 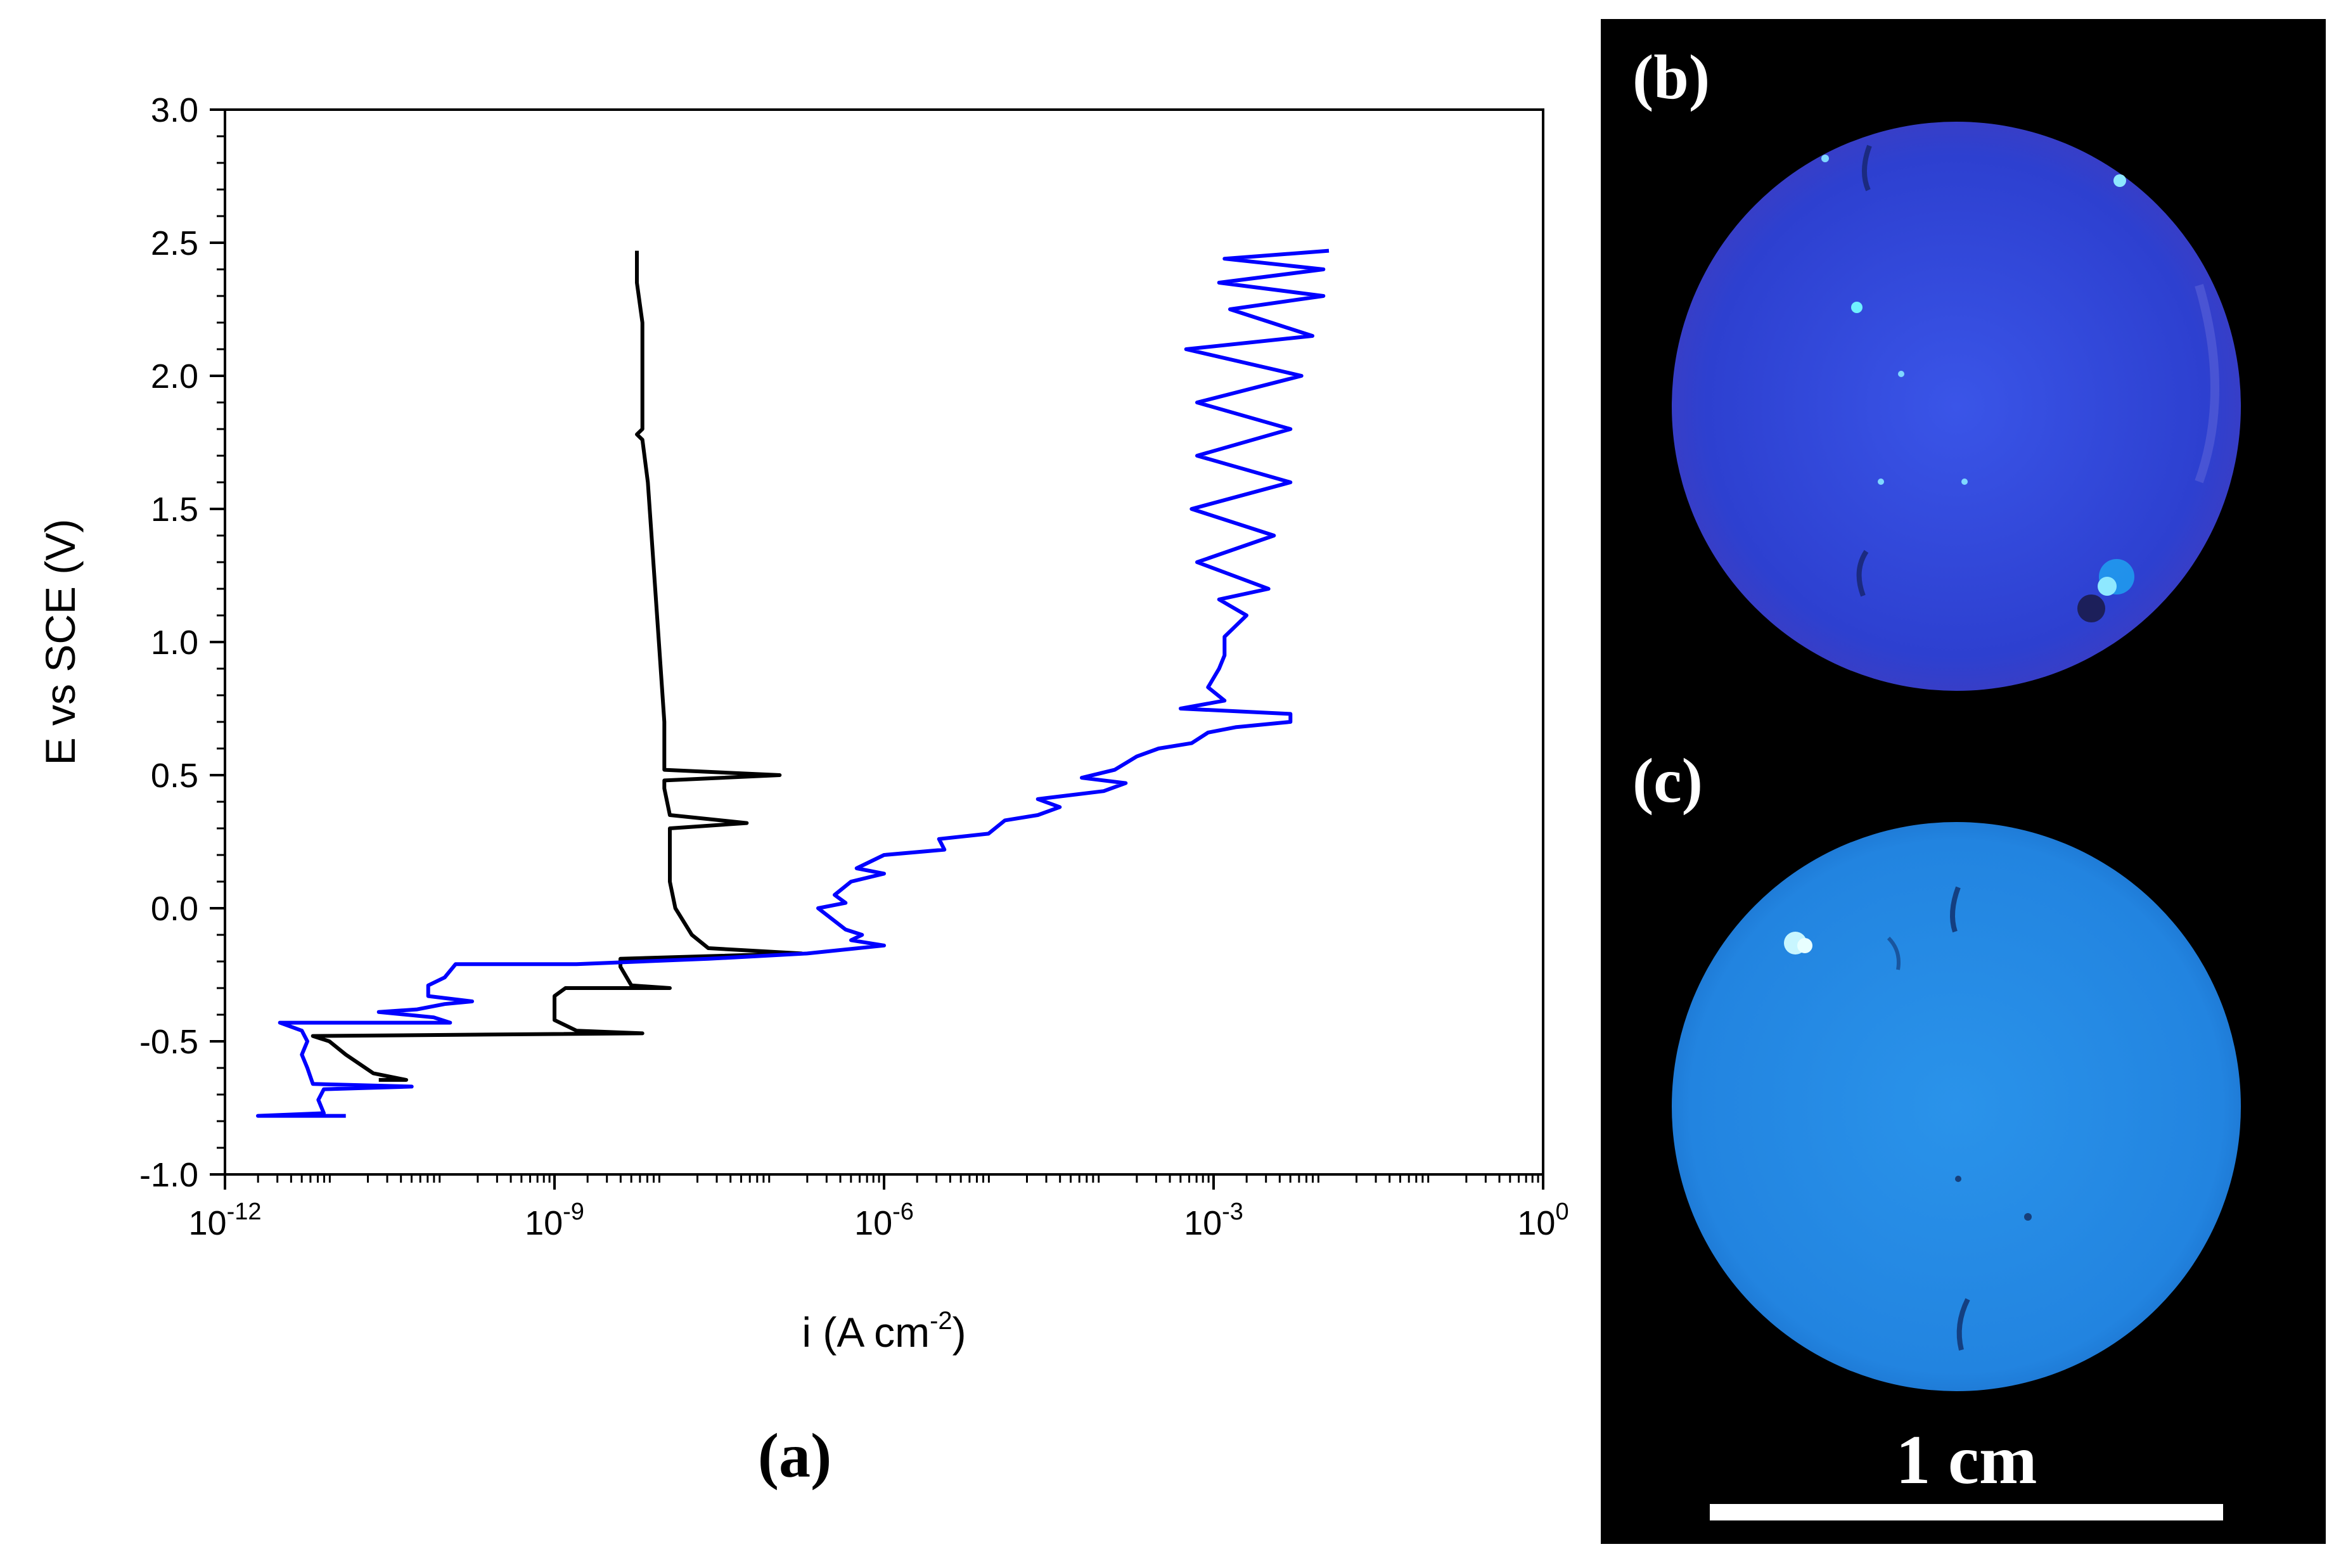 What do you see at coordinates (174, 643) in the screenshot?
I see `y-tick-label: 1.0` at bounding box center [174, 643].